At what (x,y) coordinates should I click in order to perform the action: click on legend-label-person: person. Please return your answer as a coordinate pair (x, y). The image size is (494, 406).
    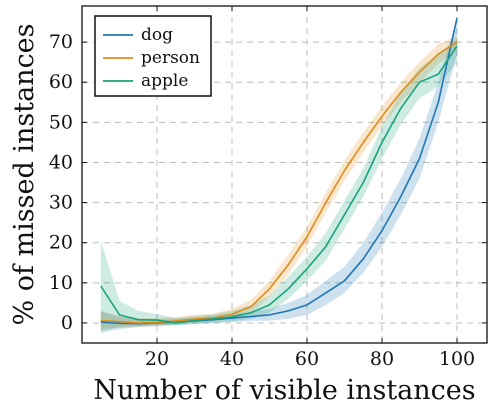
    Looking at the image, I should click on (170, 58).